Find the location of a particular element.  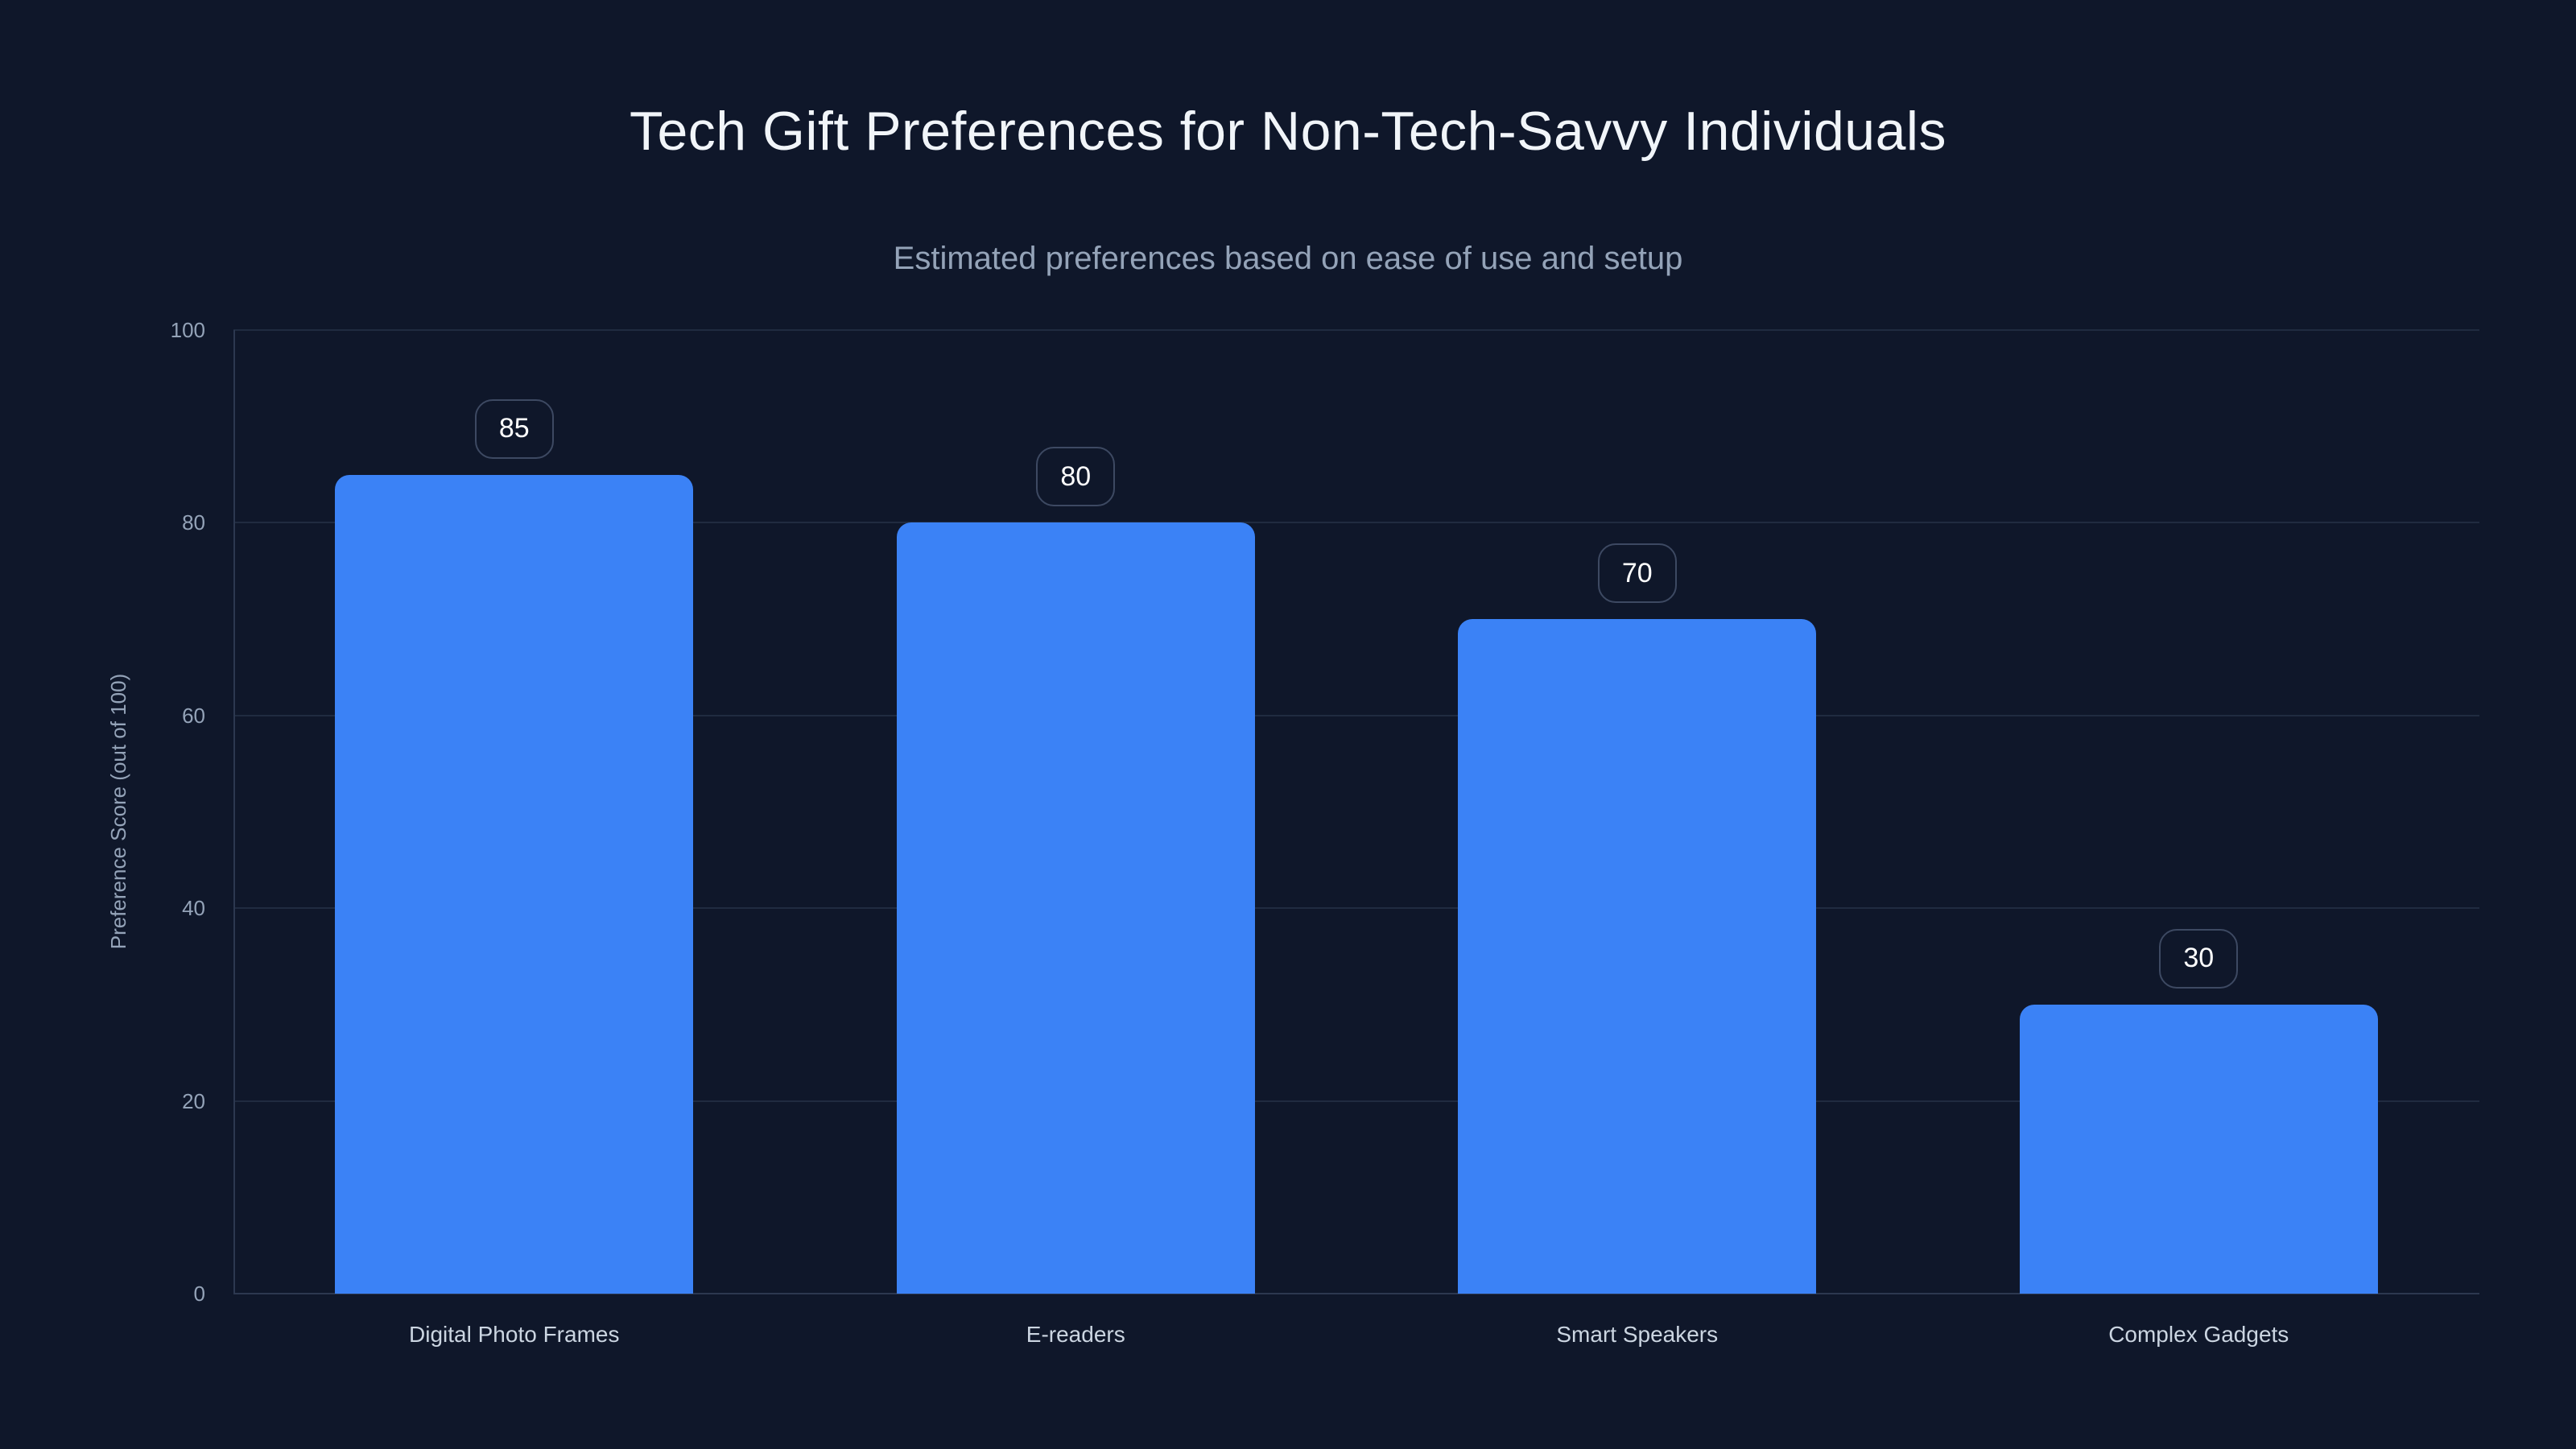

y-tick-label-20: 20 is located at coordinates (193, 1100).